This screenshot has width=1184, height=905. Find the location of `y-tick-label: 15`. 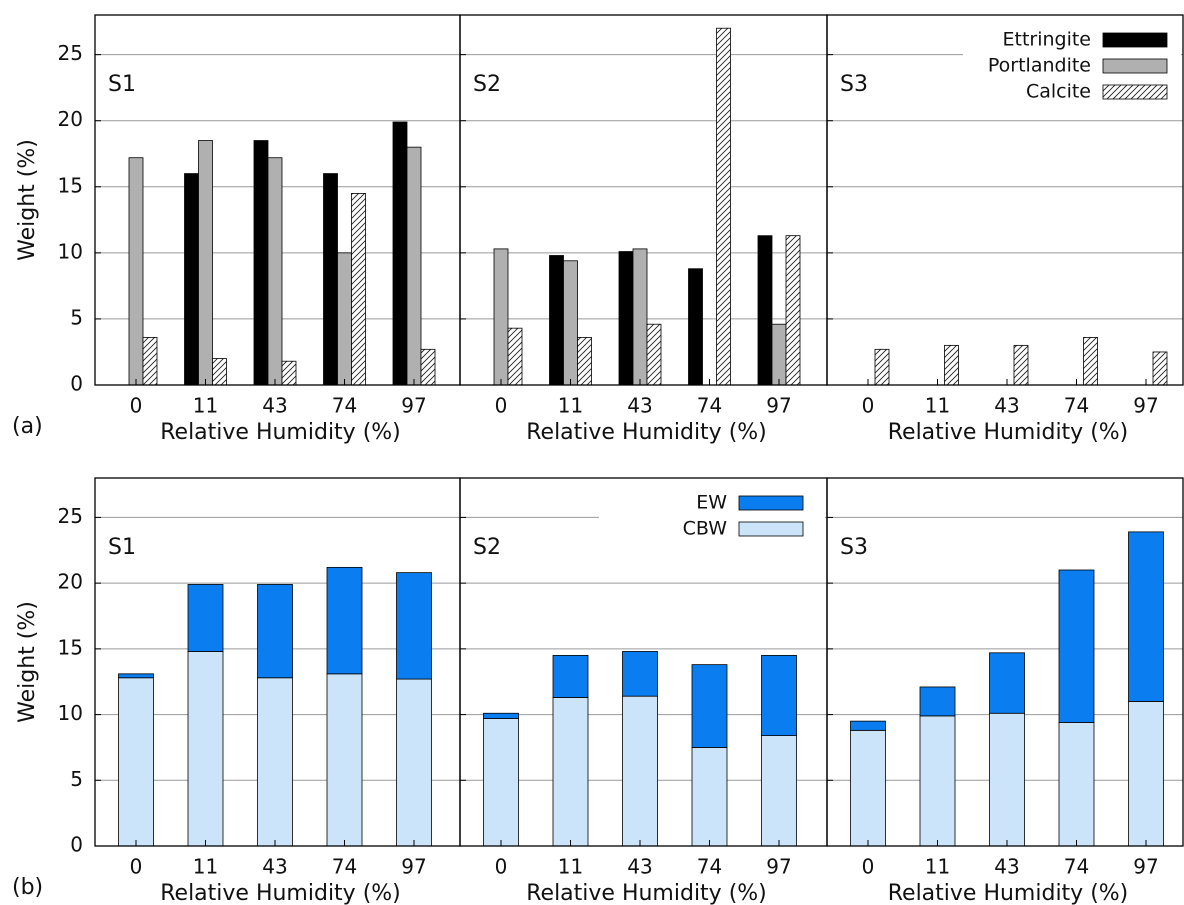

y-tick-label: 15 is located at coordinates (70, 647).